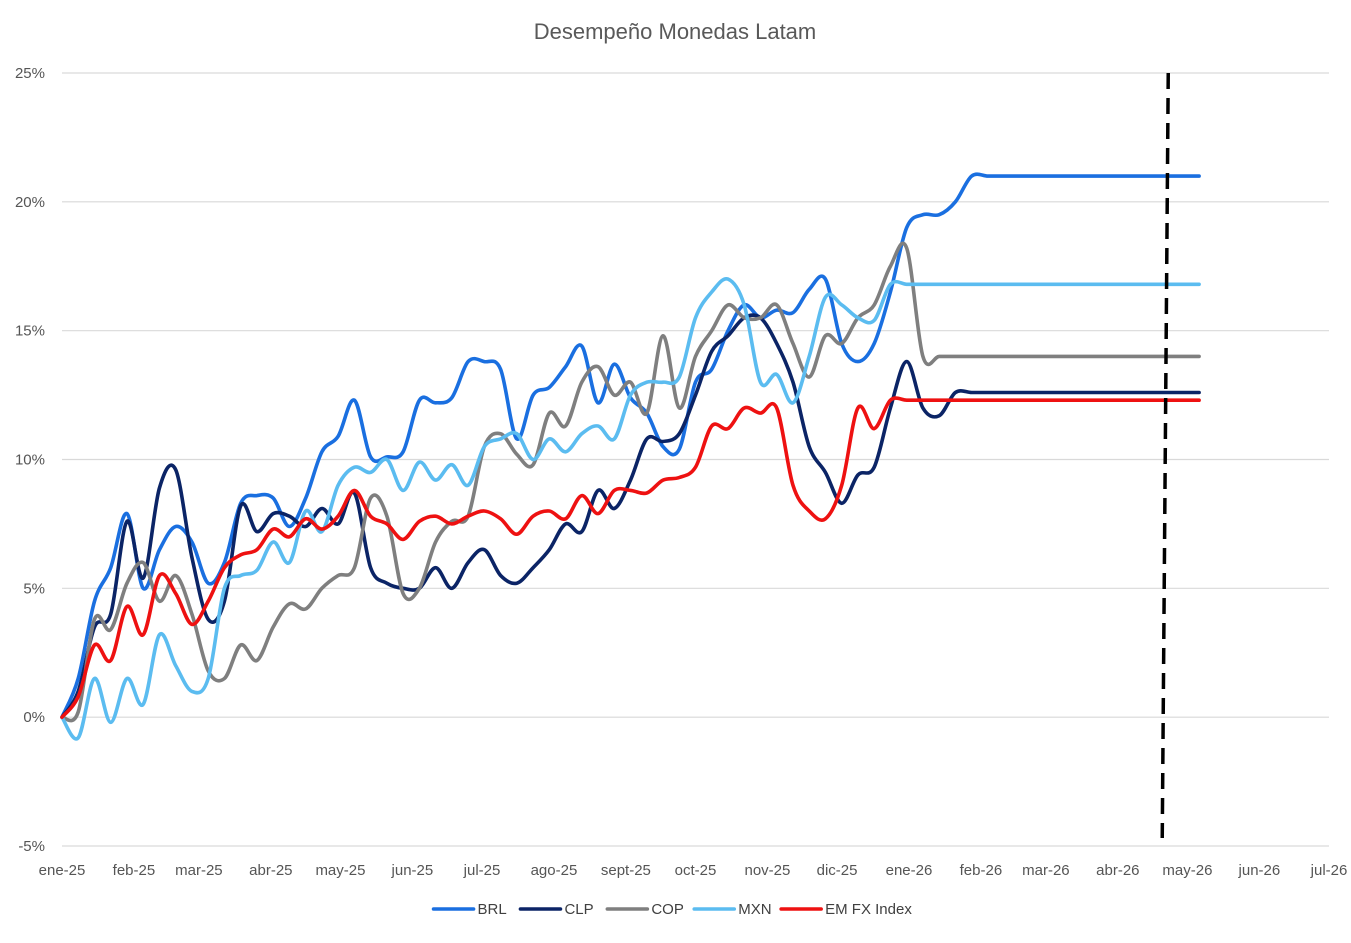 This screenshot has height=943, width=1351. I want to click on chart-title: Desempeño Monedas Latam, so click(675, 31).